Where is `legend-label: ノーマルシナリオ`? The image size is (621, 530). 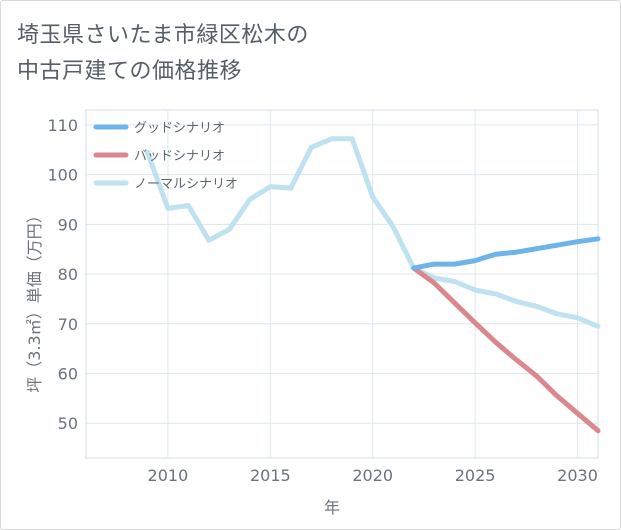 legend-label: ノーマルシナリオ is located at coordinates (186, 184).